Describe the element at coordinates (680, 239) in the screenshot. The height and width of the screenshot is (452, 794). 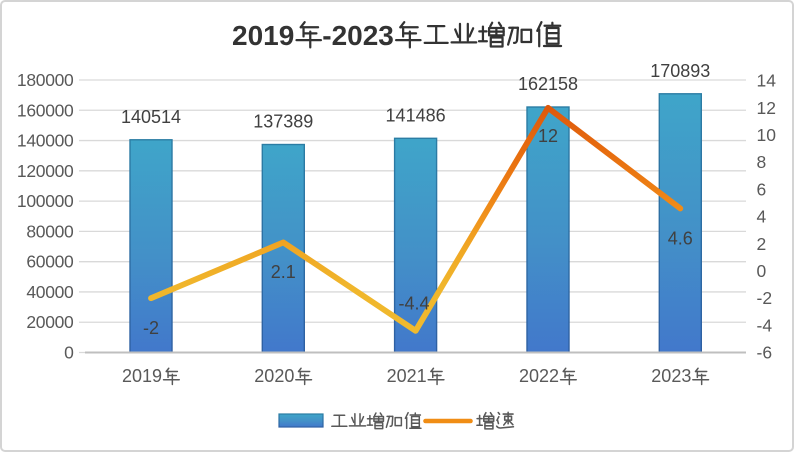
I see `svg-text: 4.6` at that location.